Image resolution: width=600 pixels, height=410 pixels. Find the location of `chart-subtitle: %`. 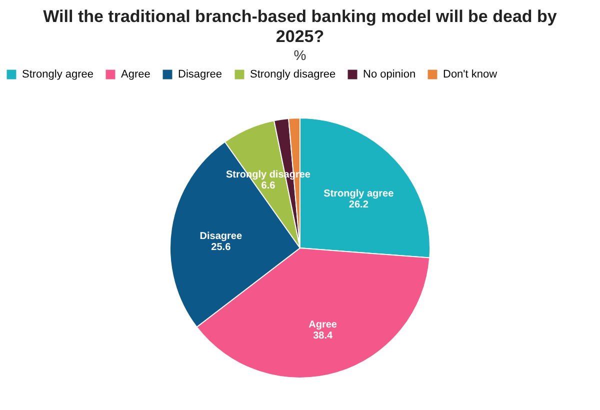

chart-subtitle: % is located at coordinates (300, 55).